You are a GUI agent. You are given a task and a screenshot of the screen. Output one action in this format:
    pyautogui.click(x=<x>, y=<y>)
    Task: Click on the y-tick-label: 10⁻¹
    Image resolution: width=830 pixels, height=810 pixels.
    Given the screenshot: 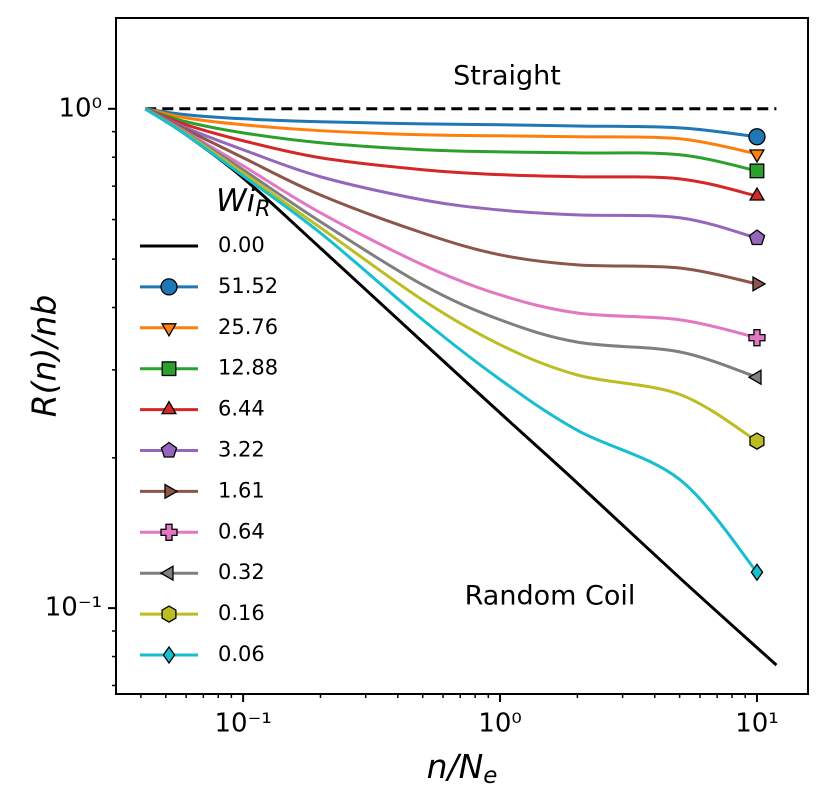 What is the action you would take?
    pyautogui.click(x=73, y=608)
    